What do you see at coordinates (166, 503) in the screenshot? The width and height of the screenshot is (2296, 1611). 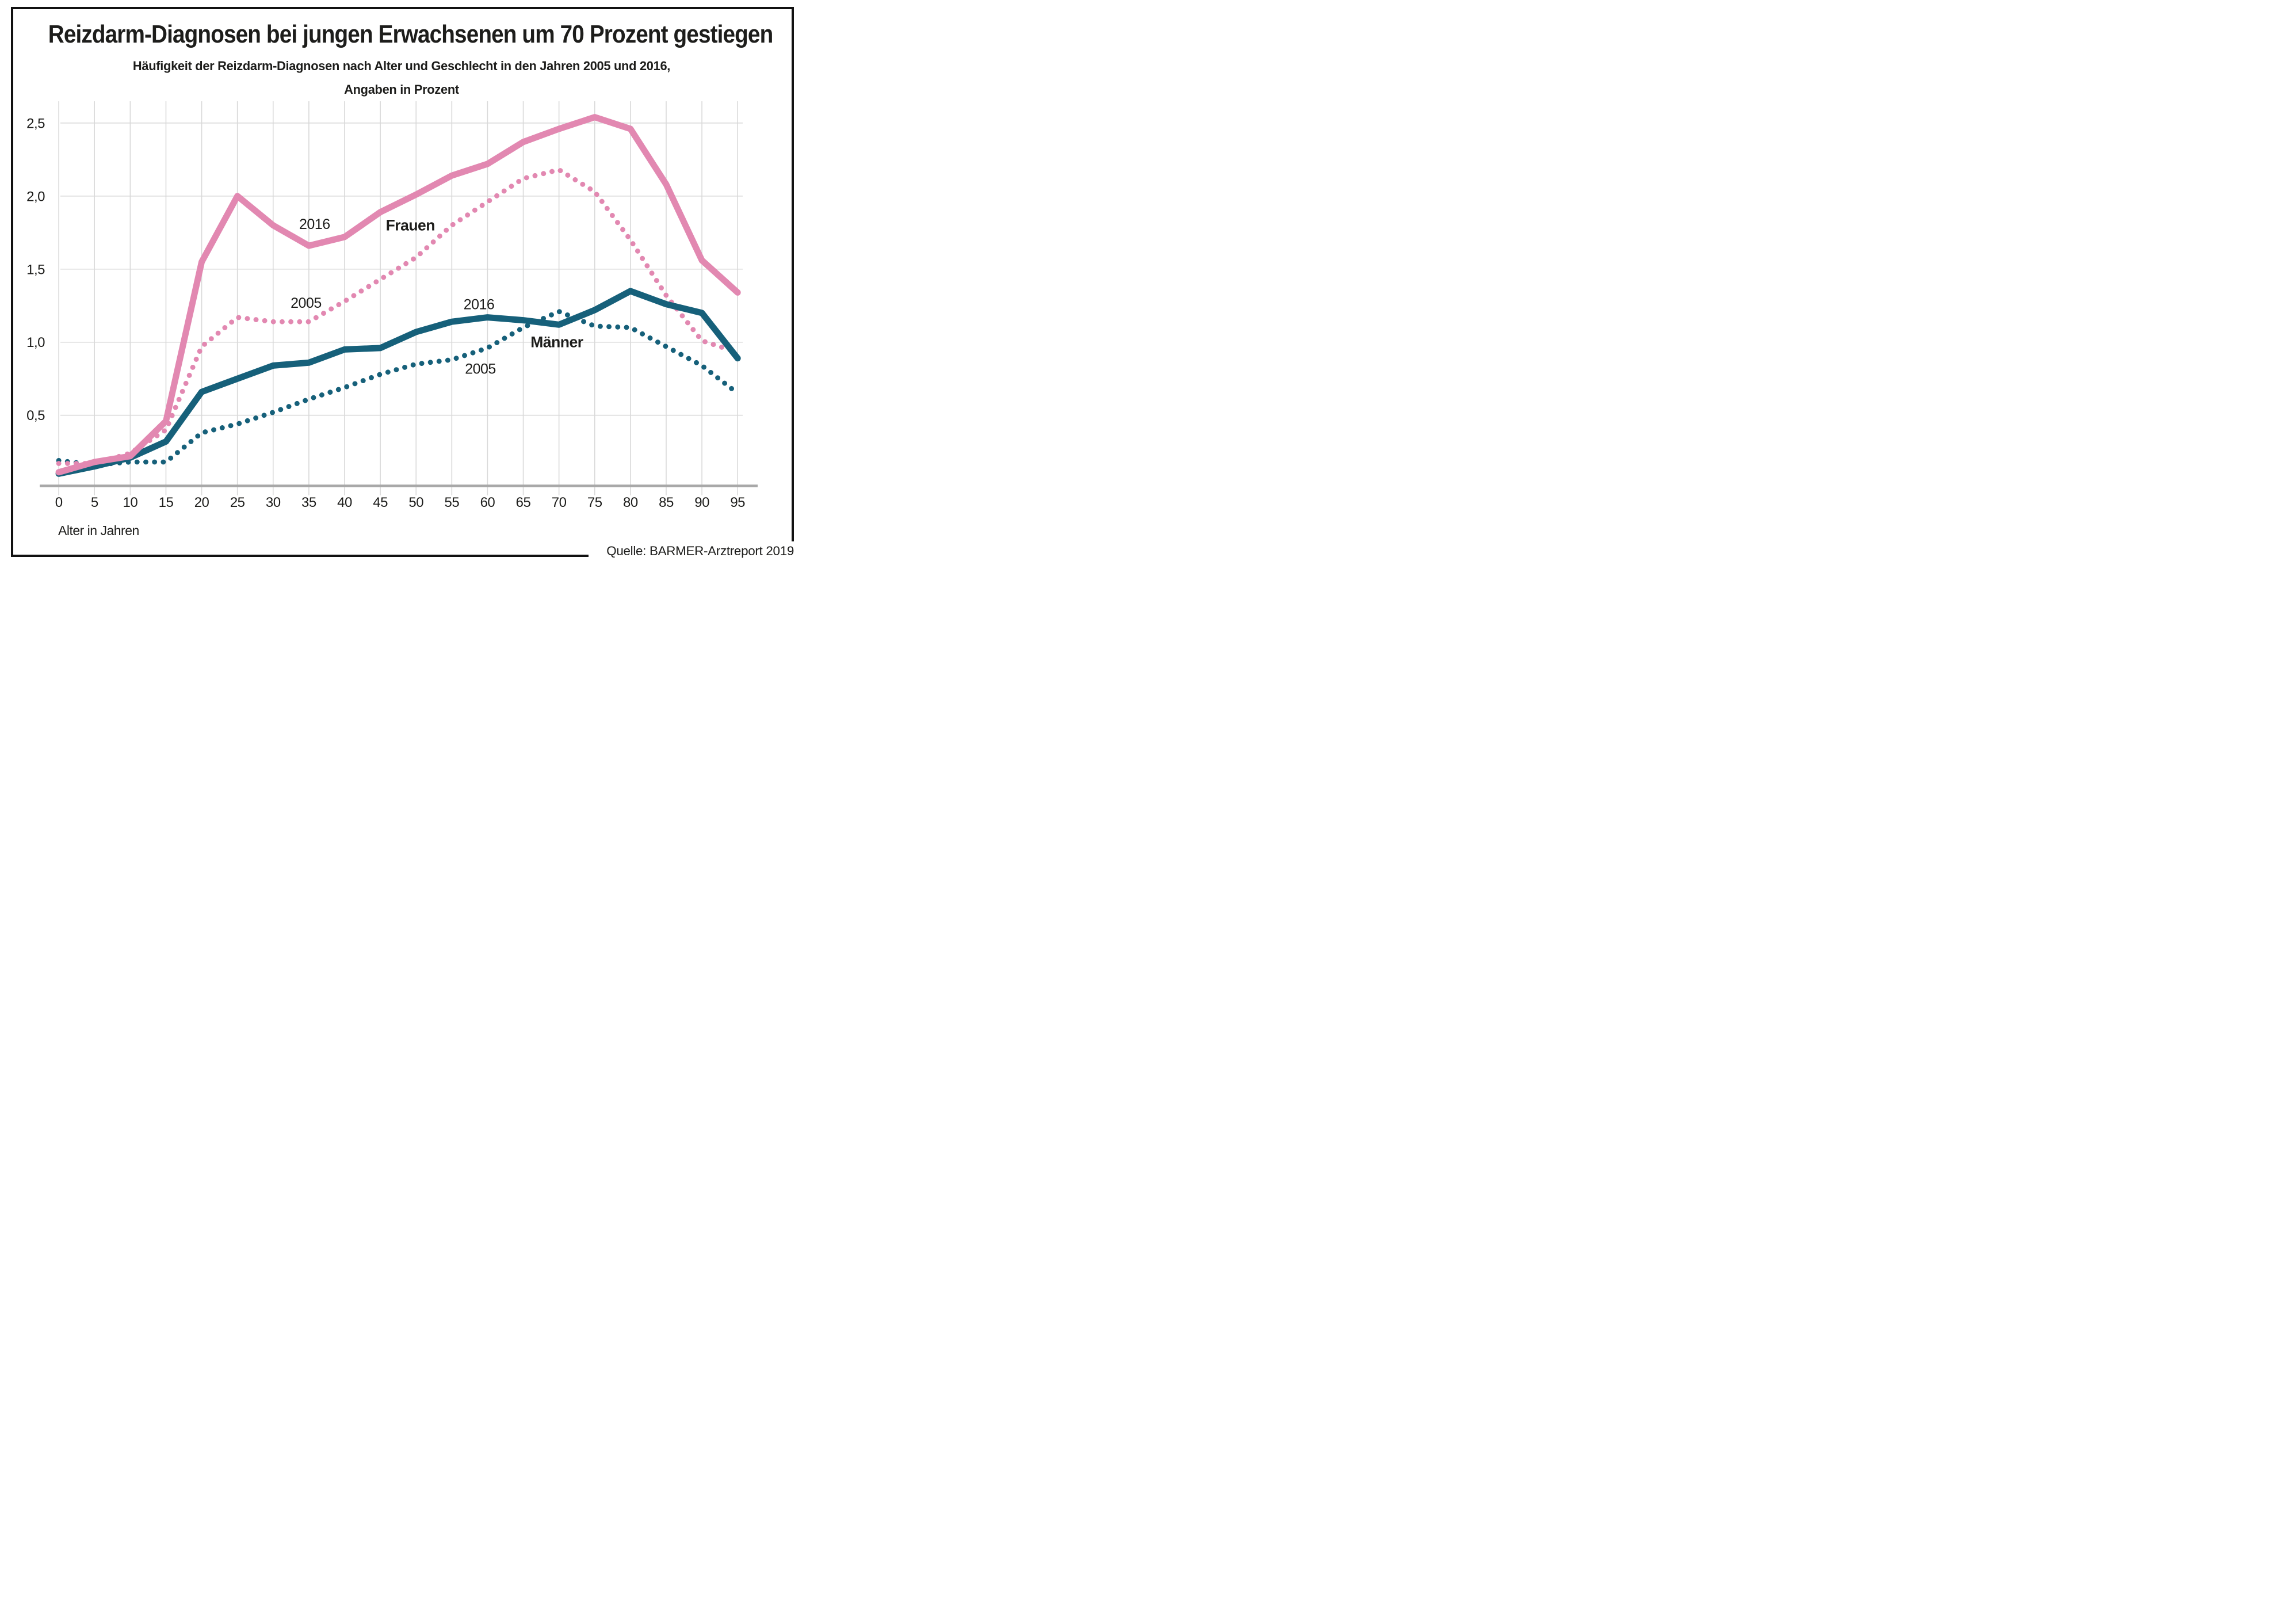 I see `x-tick-label: 15` at bounding box center [166, 503].